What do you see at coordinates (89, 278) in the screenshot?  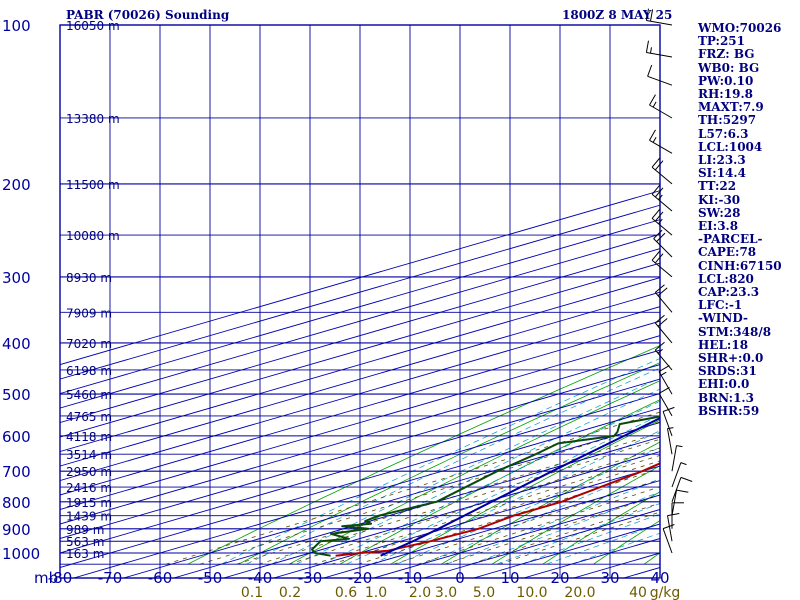 I see `height-label: 8930 m` at bounding box center [89, 278].